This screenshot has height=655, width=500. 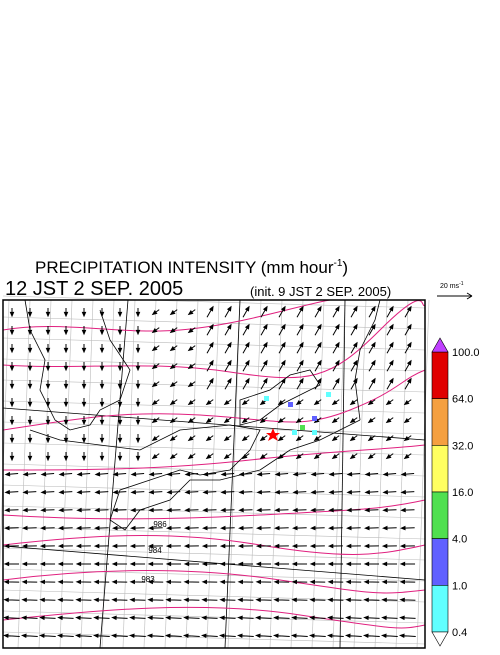 I want to click on colorbar-over, so click(x=440, y=345).